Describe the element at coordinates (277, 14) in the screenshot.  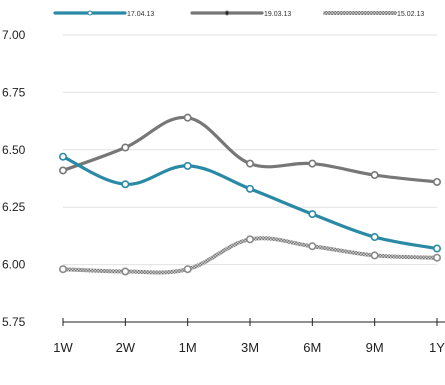
I see `legend-label: 19.03.13` at that location.